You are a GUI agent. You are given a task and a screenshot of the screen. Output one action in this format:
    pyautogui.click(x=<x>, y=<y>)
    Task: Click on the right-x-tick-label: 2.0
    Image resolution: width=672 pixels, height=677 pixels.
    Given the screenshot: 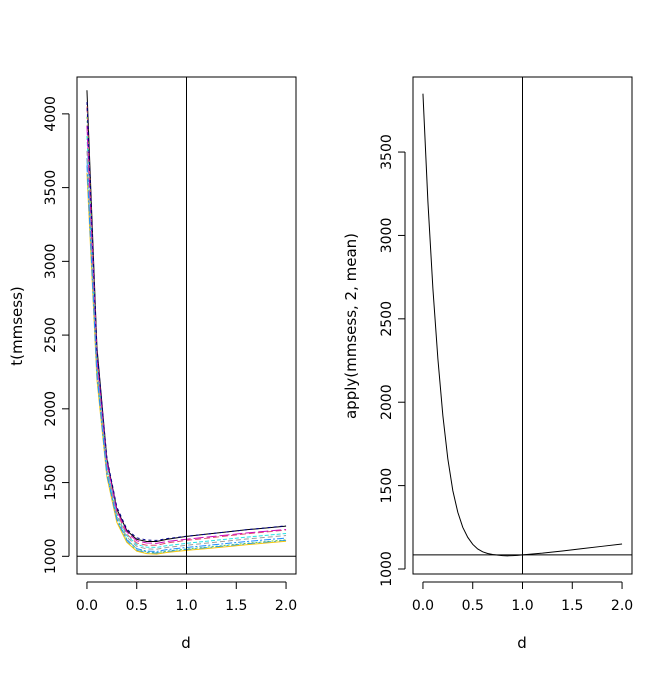 What is the action you would take?
    pyautogui.click(x=622, y=606)
    